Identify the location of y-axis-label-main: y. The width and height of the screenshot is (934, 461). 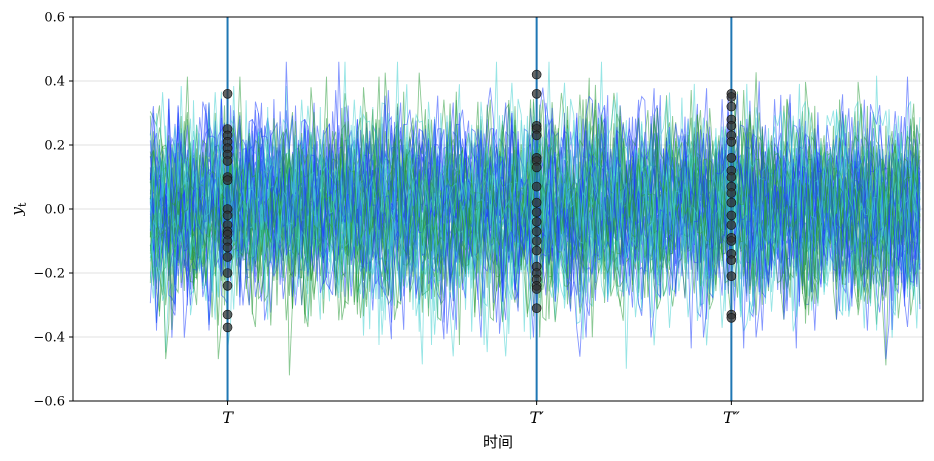
(17, 211).